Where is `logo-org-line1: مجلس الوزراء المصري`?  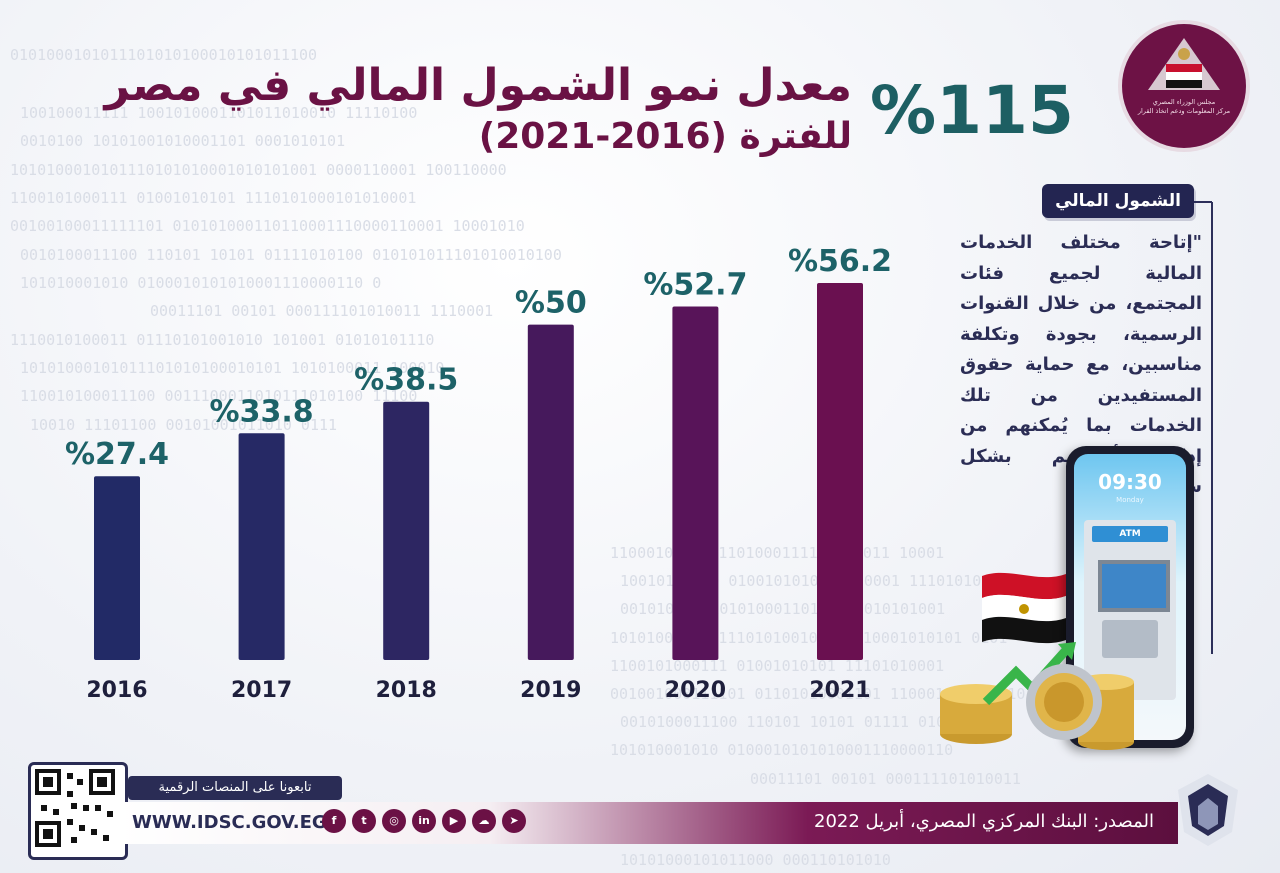
logo-org-line1: مجلس الوزراء المصري is located at coordinates (1184, 102).